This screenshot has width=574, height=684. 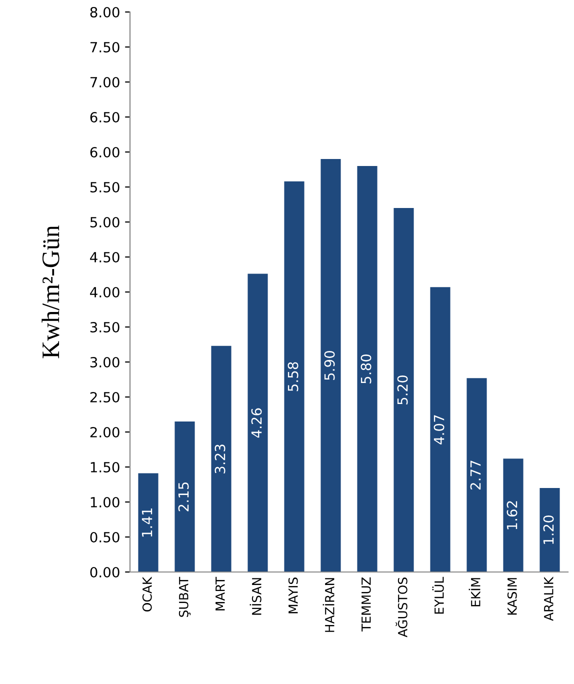 I want to click on data-label: 2.15, so click(x=183, y=497).